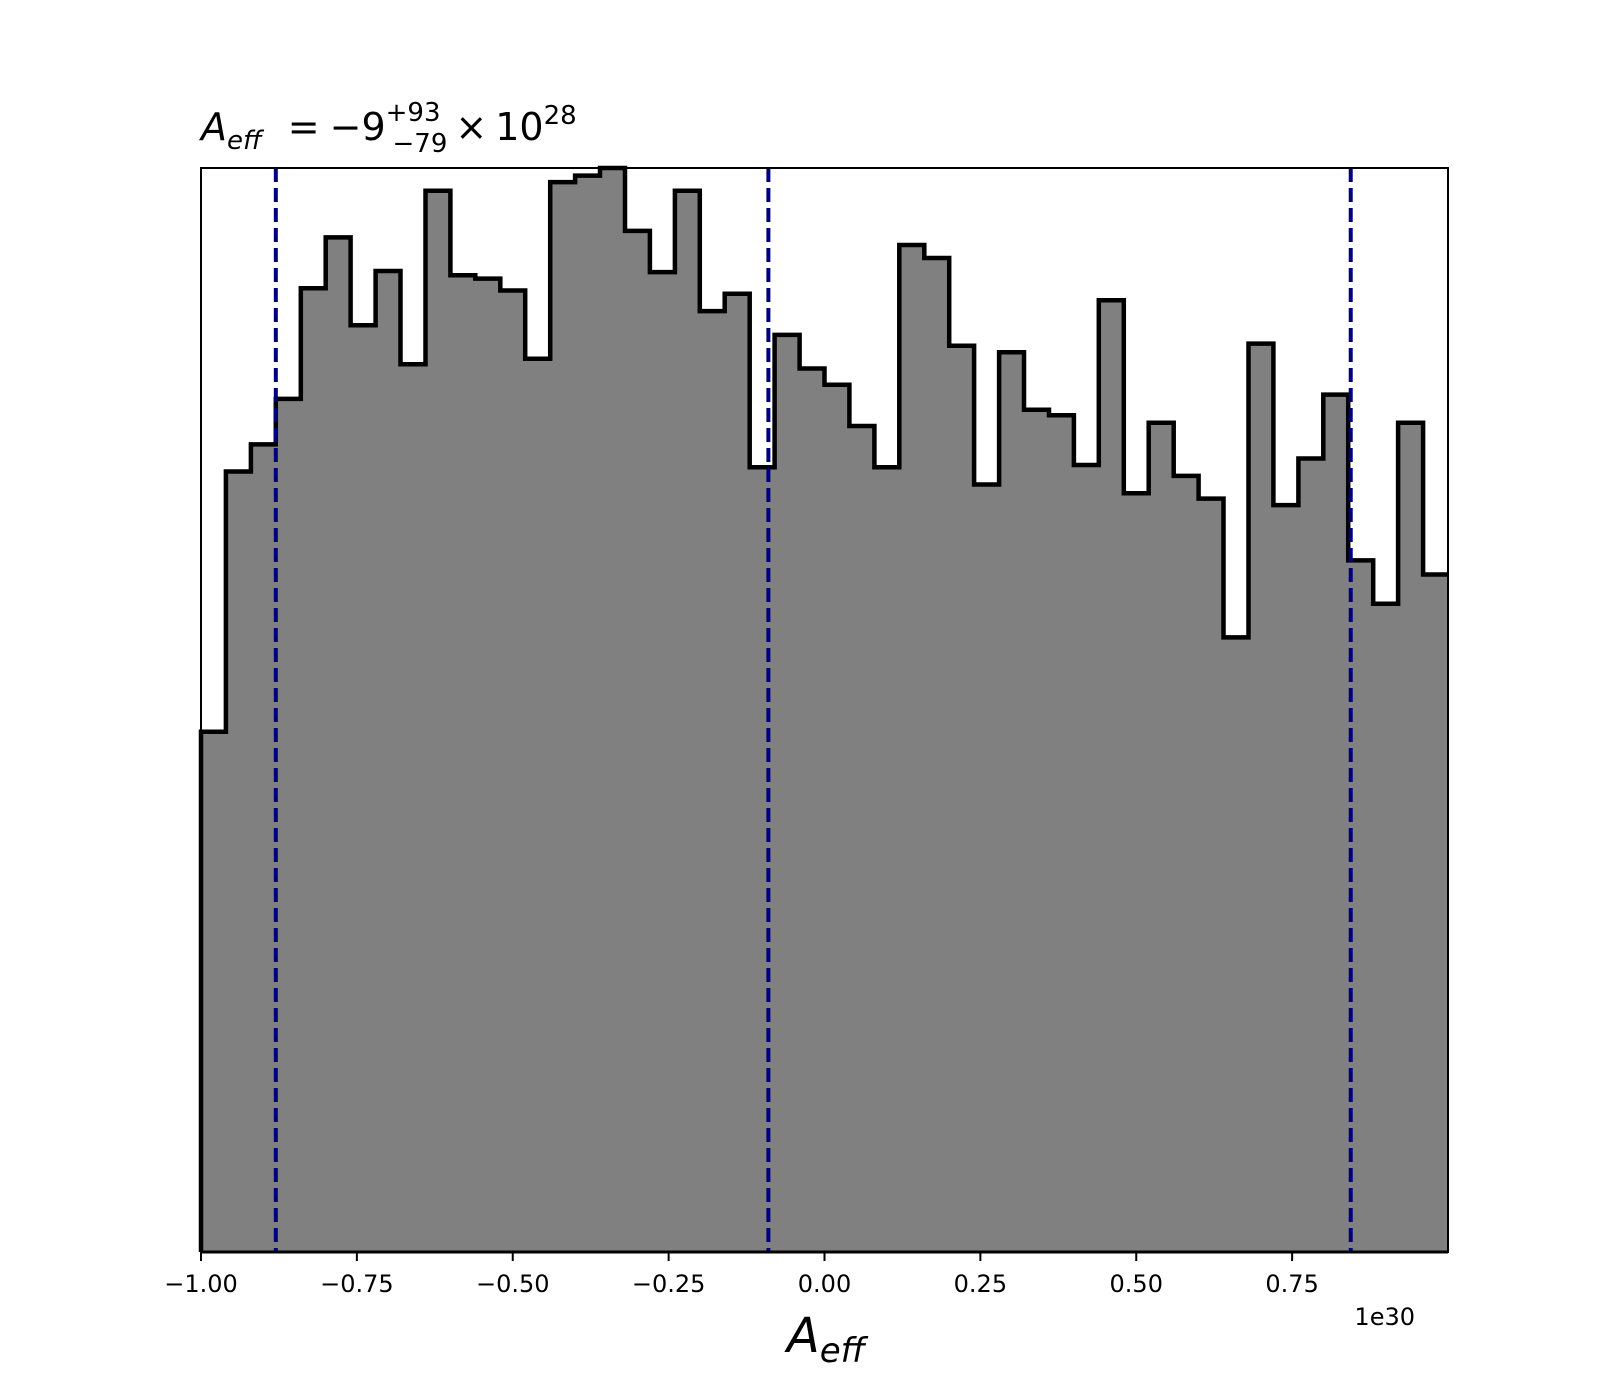  Describe the element at coordinates (357, 1284) in the screenshot. I see `x-tick-label: −0.75` at that location.